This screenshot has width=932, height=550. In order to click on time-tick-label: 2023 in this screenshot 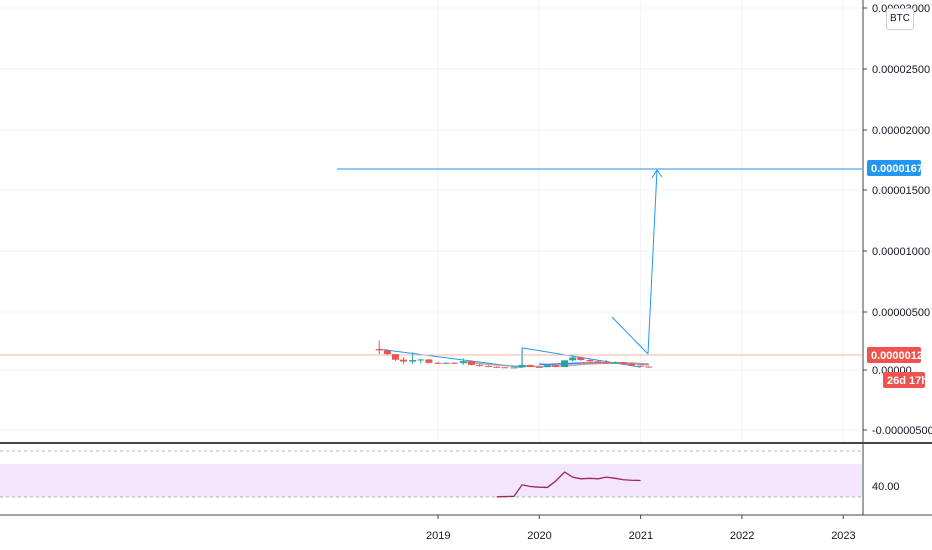, I will do `click(843, 536)`.